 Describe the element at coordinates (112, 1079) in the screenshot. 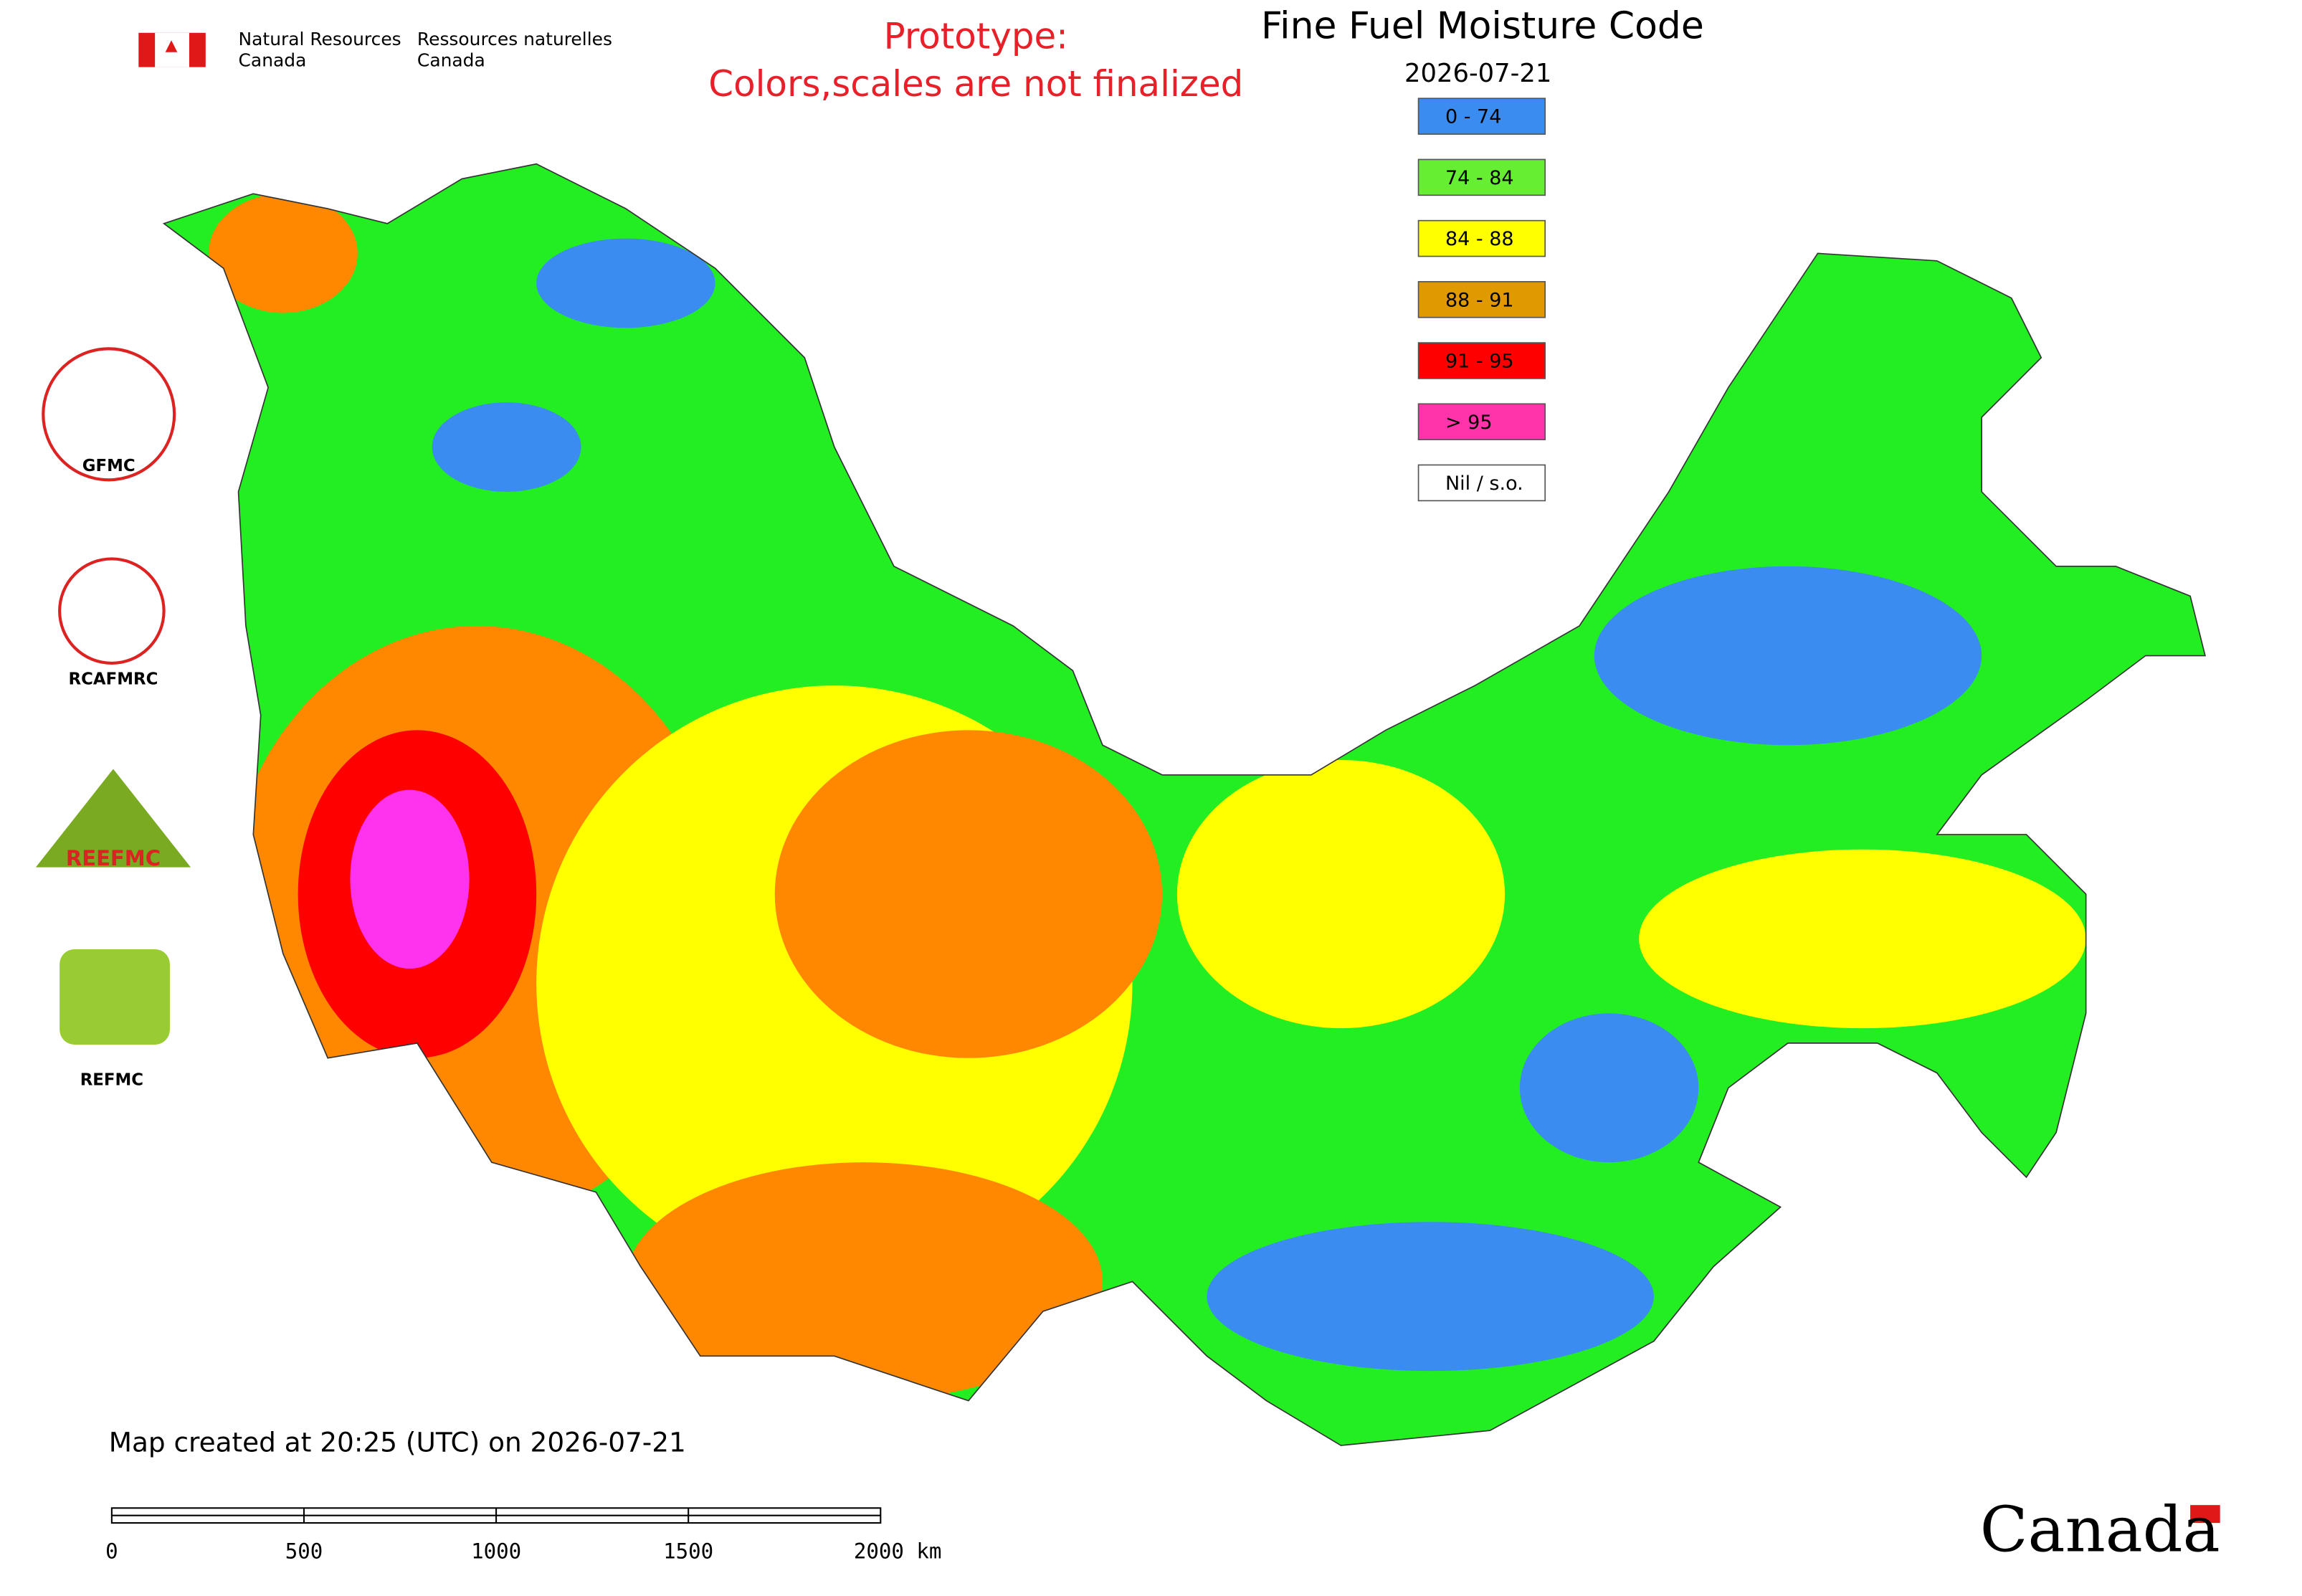

I see `logo-label: REFMC` at that location.